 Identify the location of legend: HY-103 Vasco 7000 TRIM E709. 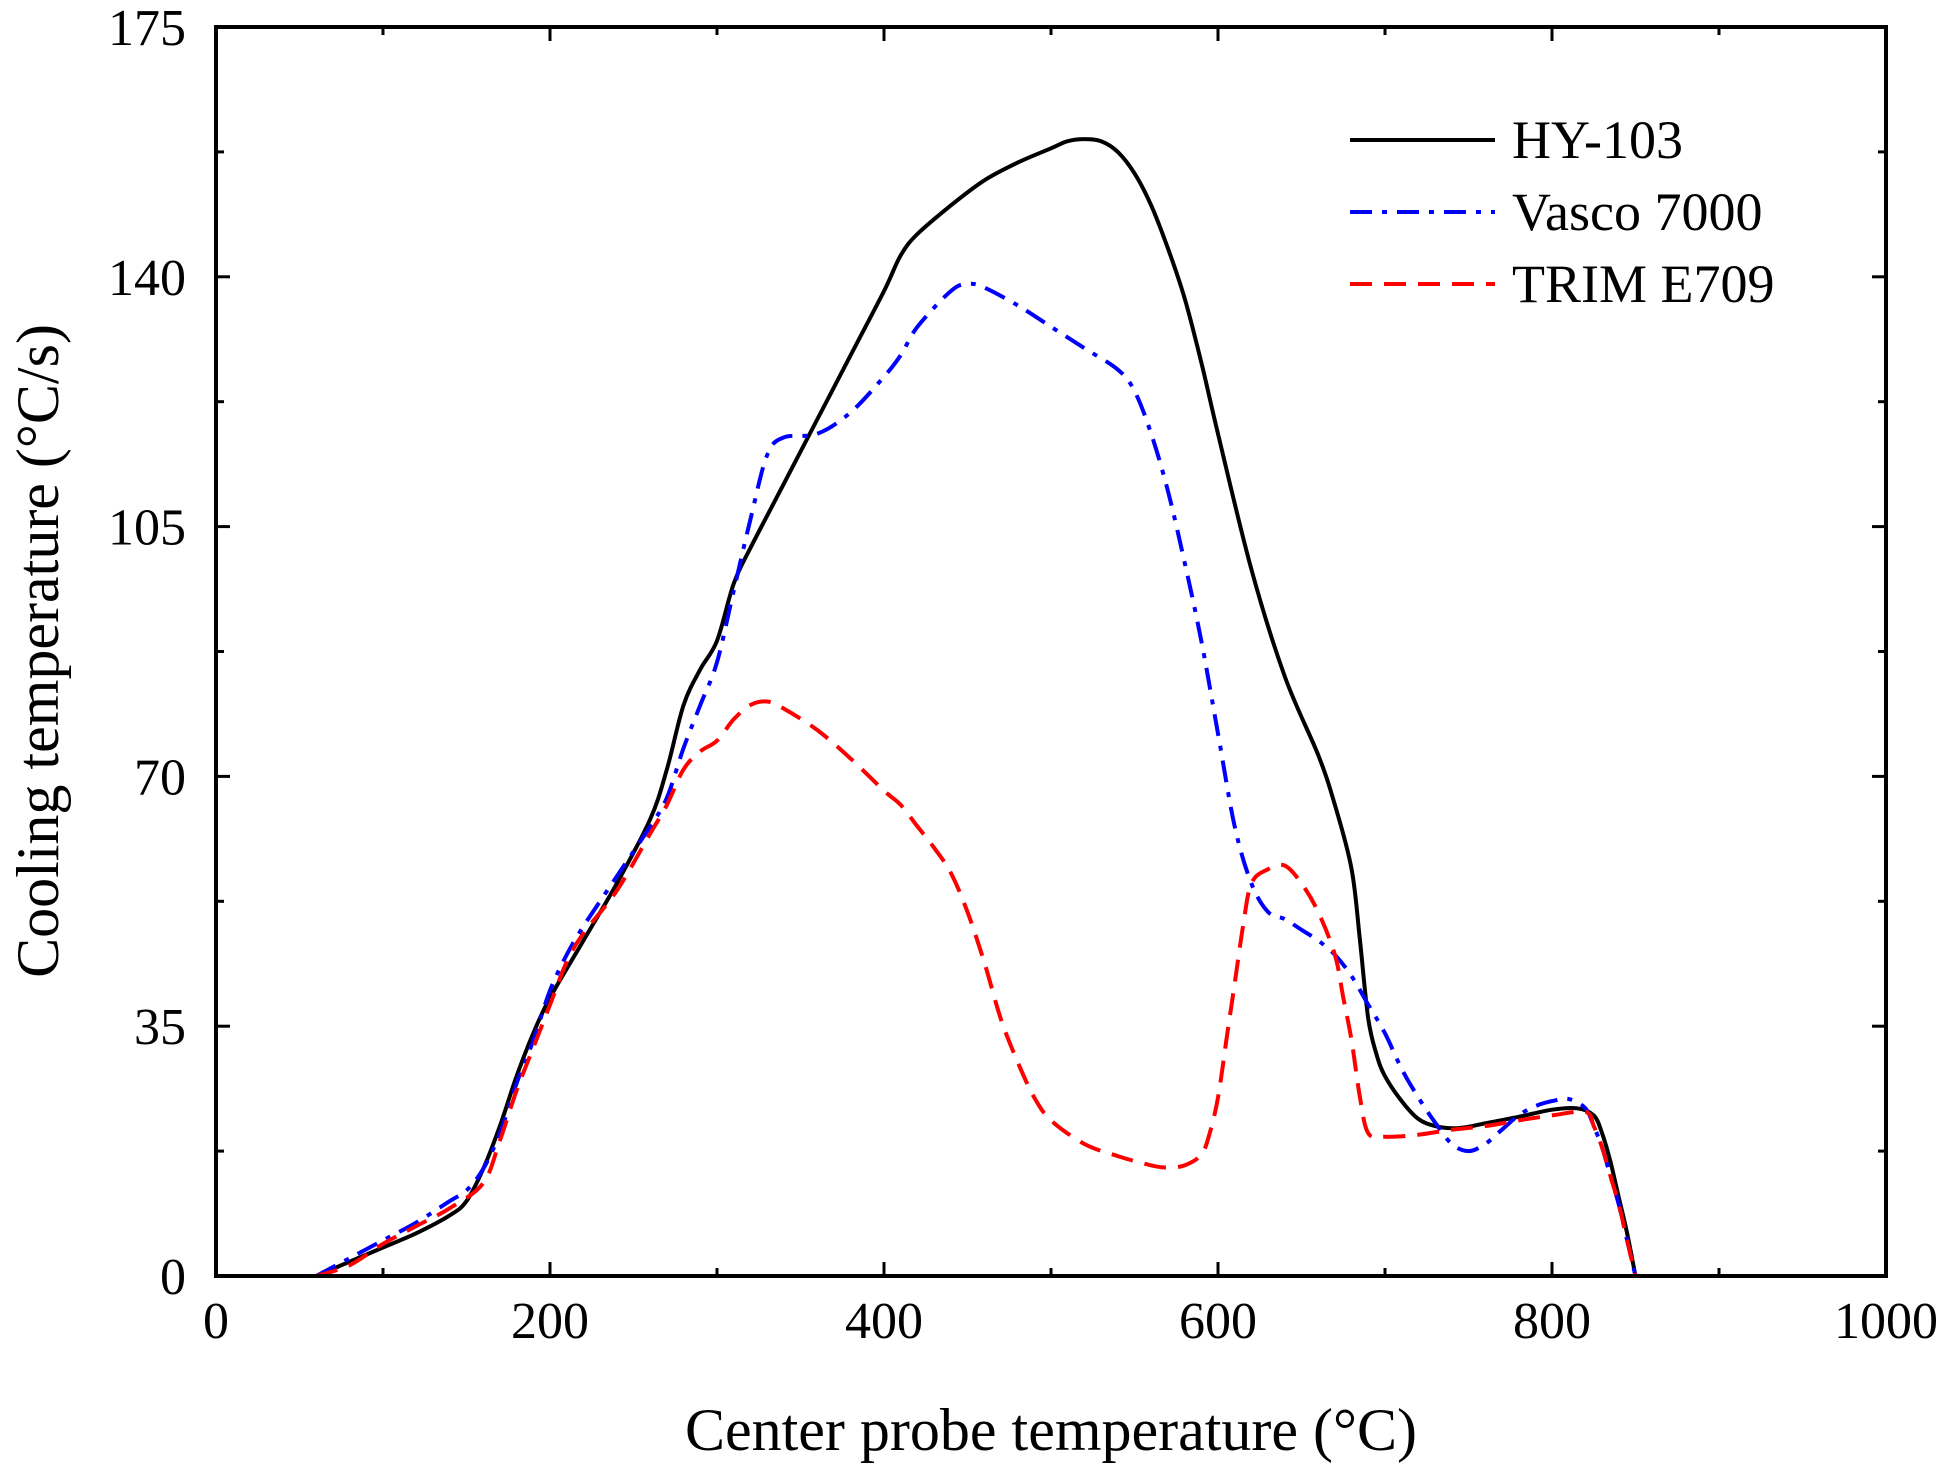
(1562, 212).